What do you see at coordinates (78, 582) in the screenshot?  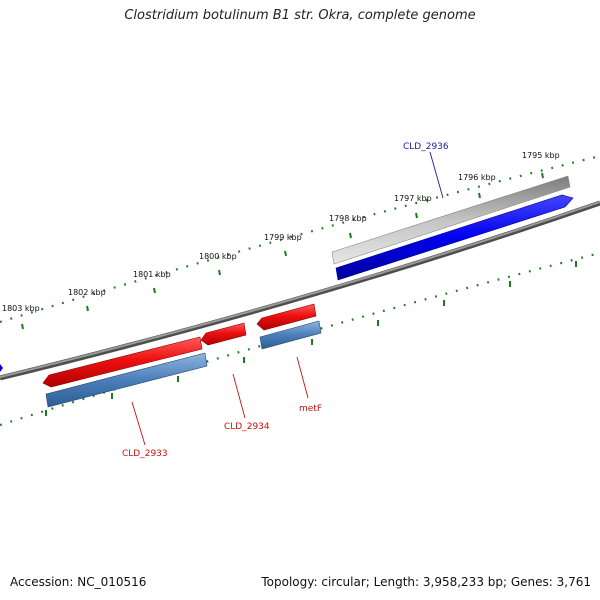 I see `accession-text: Accession: NC_010516` at bounding box center [78, 582].